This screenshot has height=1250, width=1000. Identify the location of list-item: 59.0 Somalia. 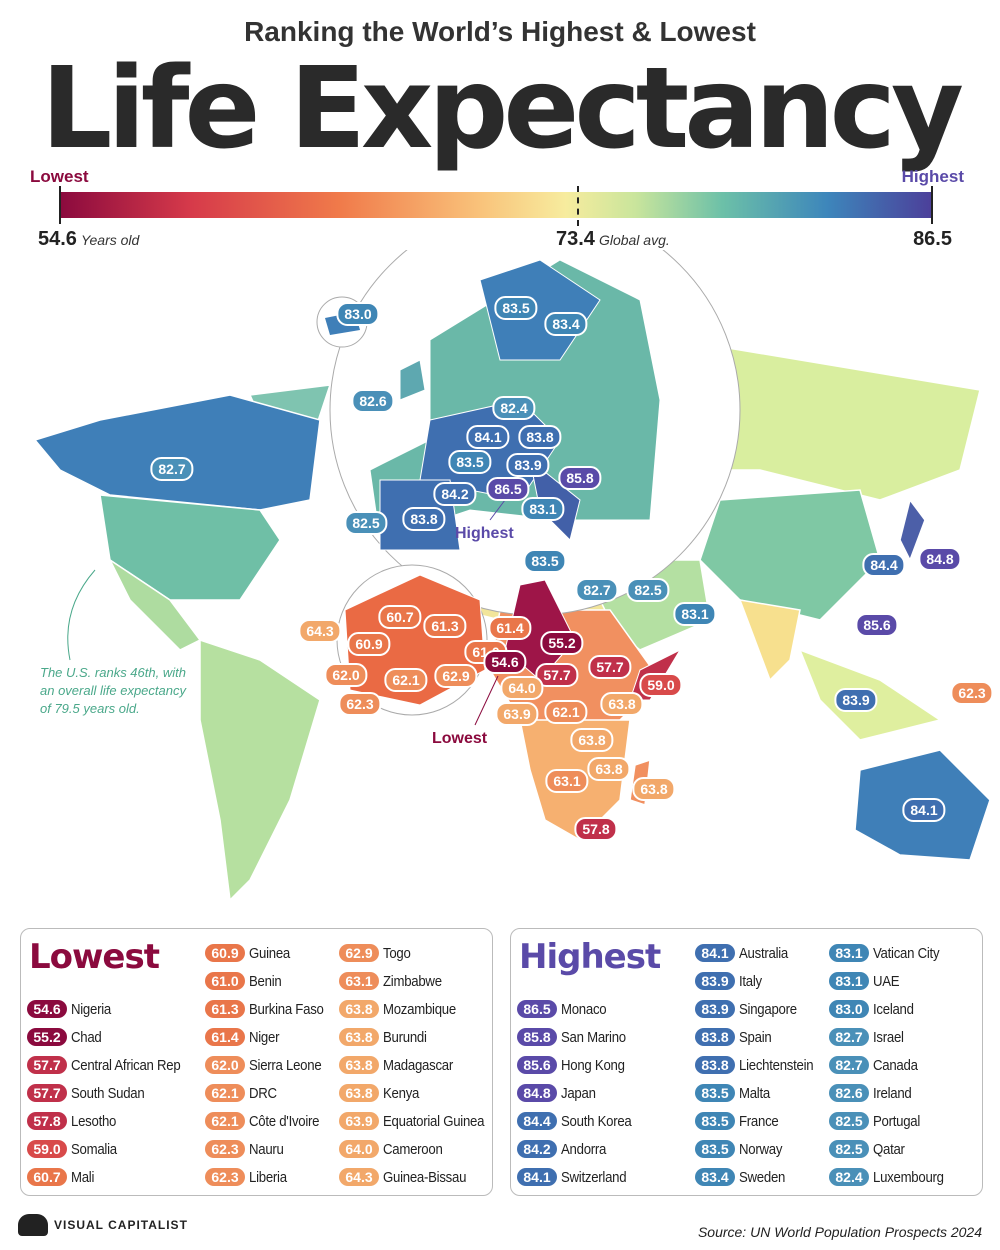
(75, 1149).